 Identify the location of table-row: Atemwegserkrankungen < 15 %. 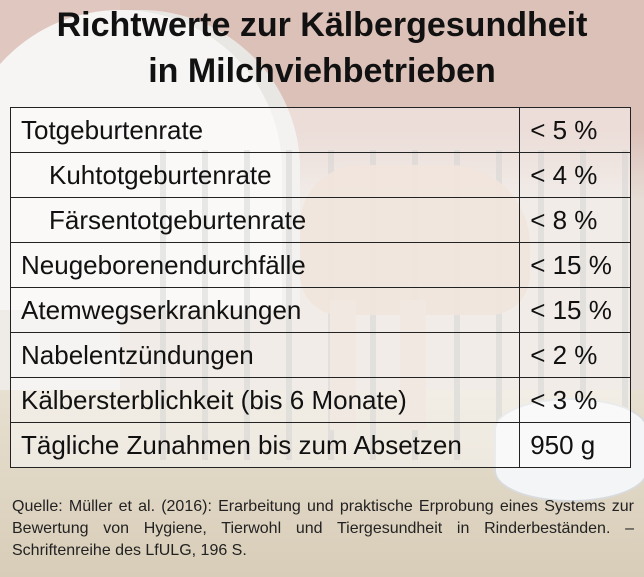
(320, 310).